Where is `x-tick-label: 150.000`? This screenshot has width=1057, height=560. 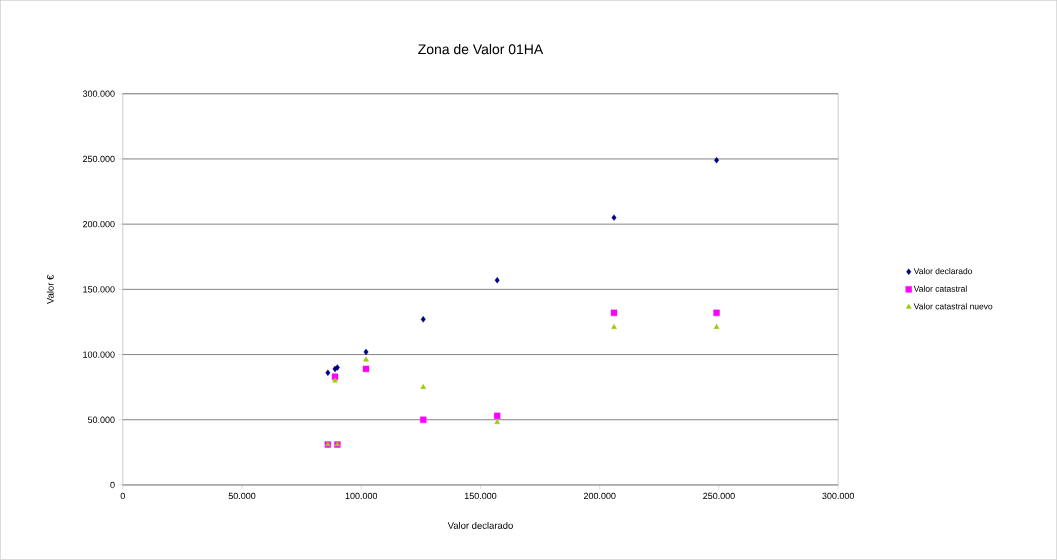 x-tick-label: 150.000 is located at coordinates (480, 496).